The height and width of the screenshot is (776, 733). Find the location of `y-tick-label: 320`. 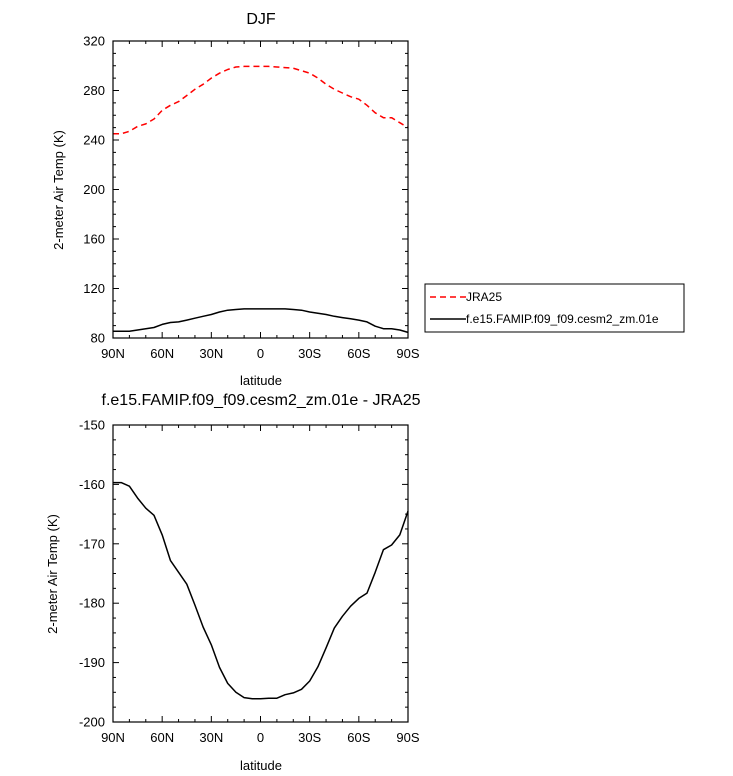

y-tick-label: 320 is located at coordinates (94, 41).